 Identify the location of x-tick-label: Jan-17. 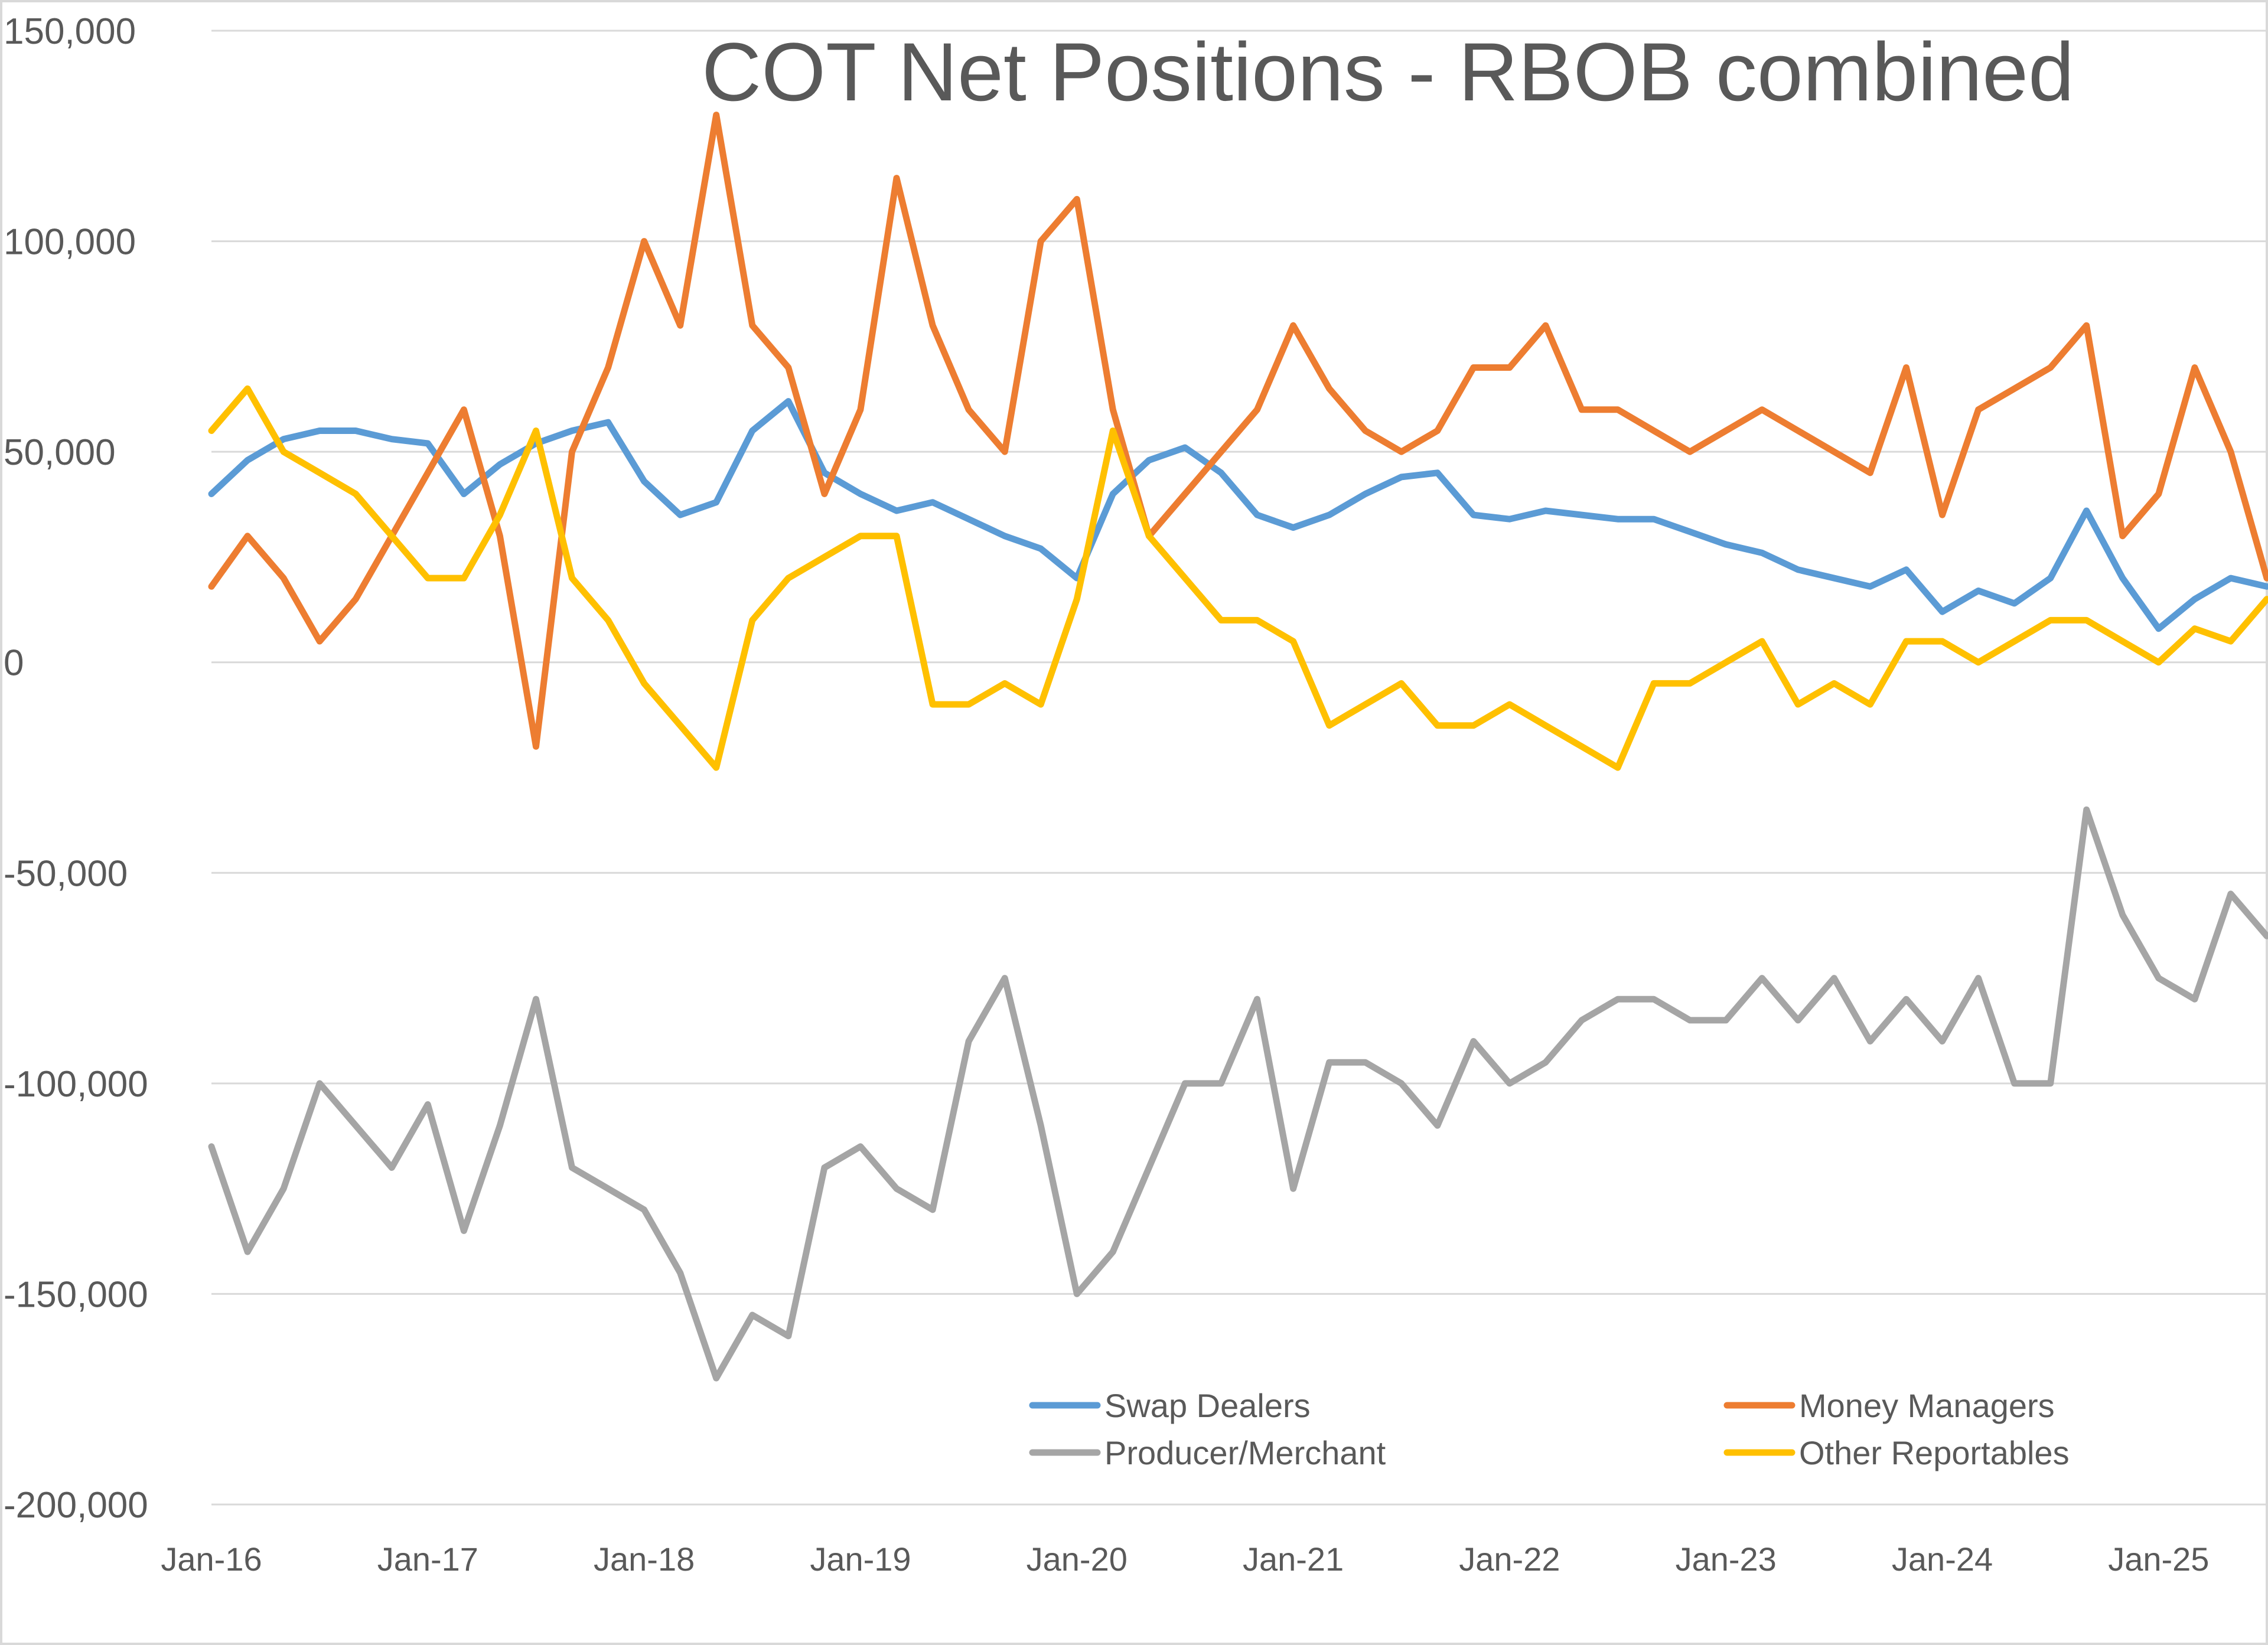
(427, 1559).